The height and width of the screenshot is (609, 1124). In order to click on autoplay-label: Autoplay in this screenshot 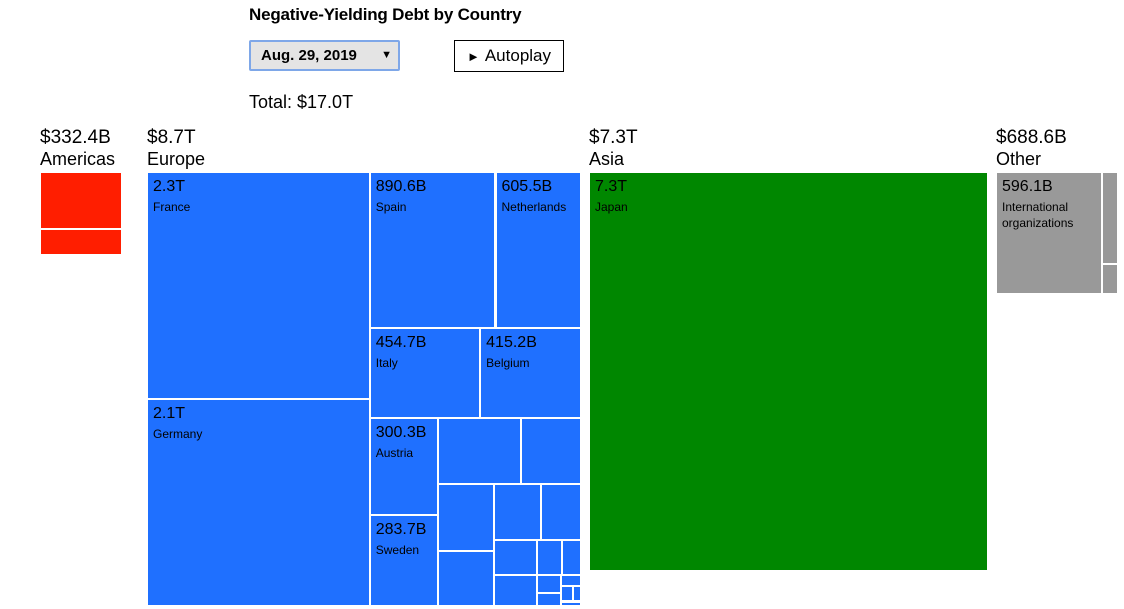, I will do `click(518, 55)`.